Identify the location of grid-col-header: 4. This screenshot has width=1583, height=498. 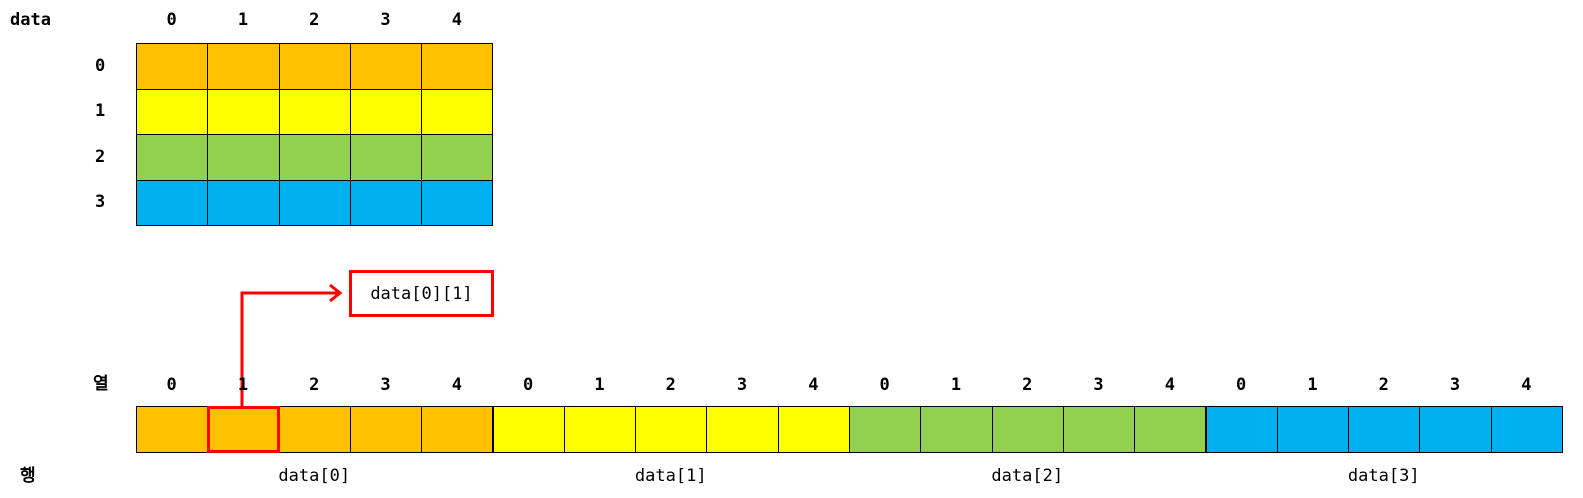
(456, 20).